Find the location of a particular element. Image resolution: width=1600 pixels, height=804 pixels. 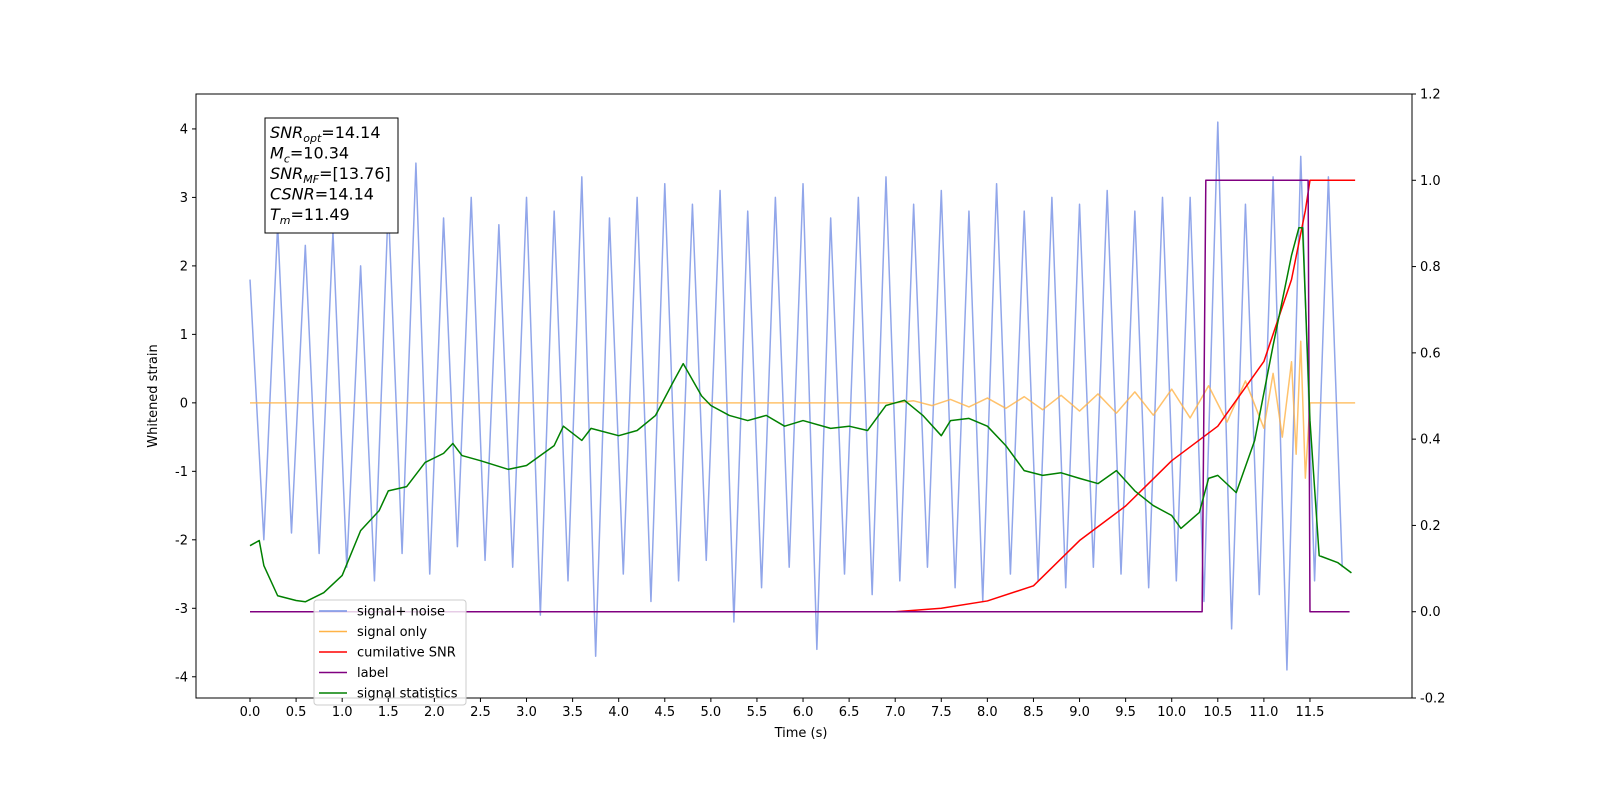

x-tick-label: 2.0 is located at coordinates (434, 712).